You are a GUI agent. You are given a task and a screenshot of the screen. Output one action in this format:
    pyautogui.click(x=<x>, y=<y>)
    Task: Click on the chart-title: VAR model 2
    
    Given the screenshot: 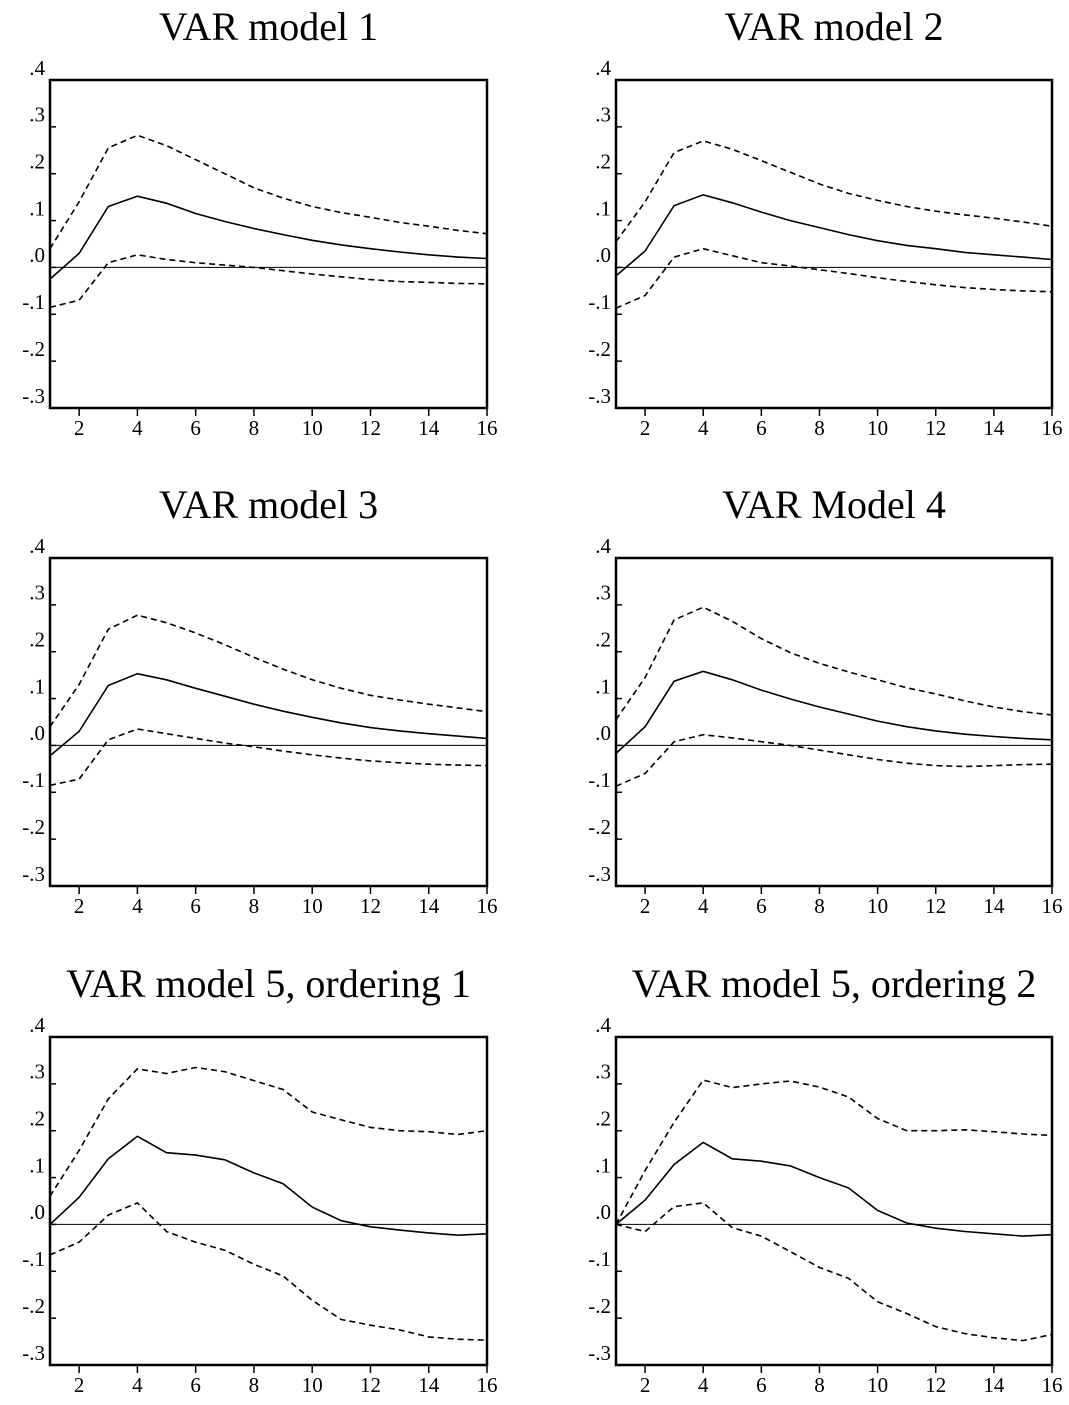 What is the action you would take?
    pyautogui.click(x=833, y=26)
    